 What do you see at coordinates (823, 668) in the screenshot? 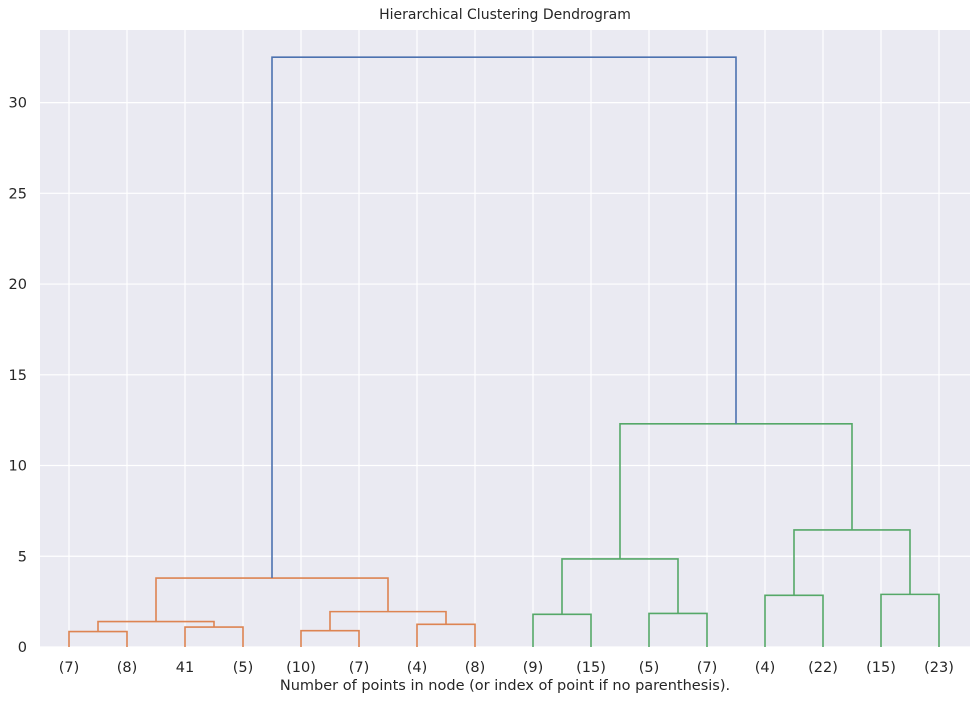
I see `x-tick-label: (22)` at bounding box center [823, 668].